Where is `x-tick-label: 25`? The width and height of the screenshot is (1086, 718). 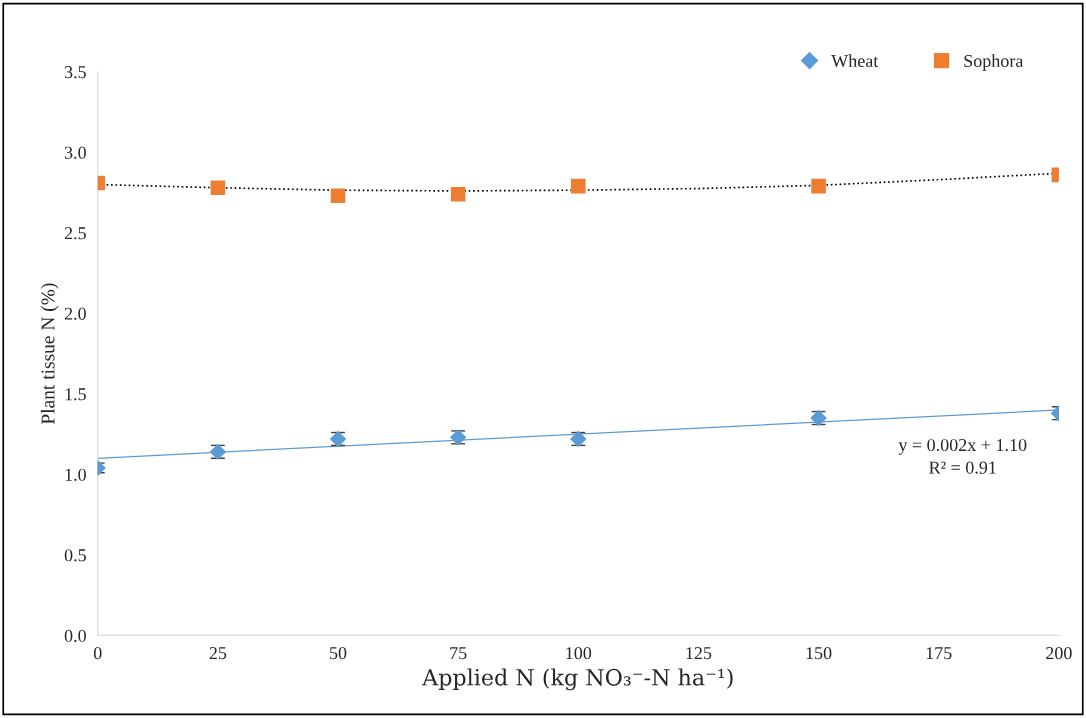
x-tick-label: 25 is located at coordinates (218, 653).